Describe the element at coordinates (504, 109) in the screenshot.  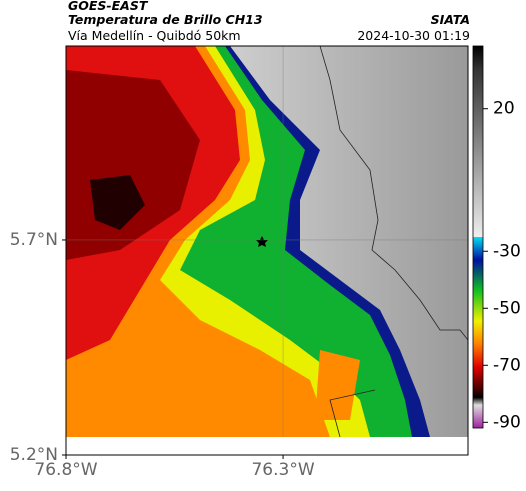
I see `colorbar-label: 20` at that location.